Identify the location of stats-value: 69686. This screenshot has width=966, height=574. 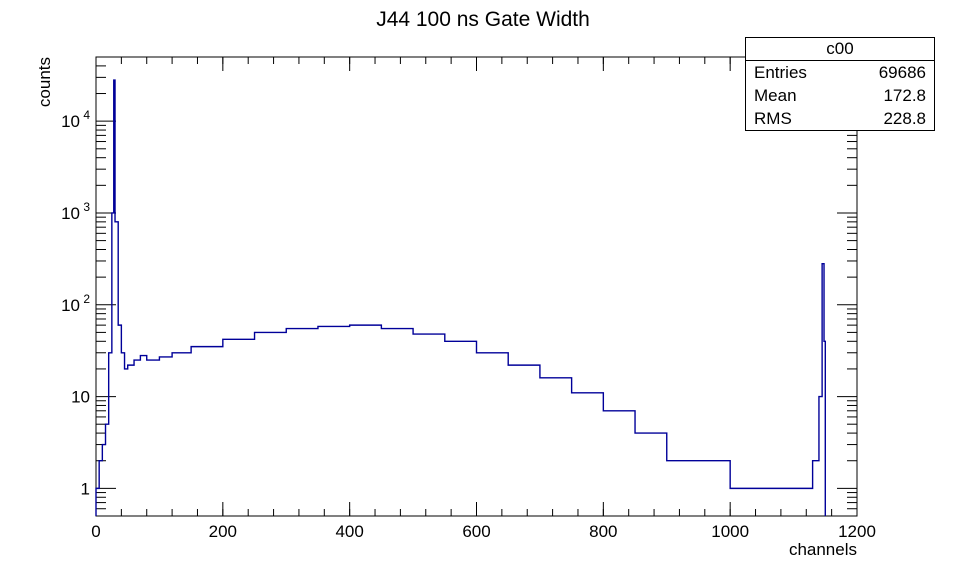
(902, 72).